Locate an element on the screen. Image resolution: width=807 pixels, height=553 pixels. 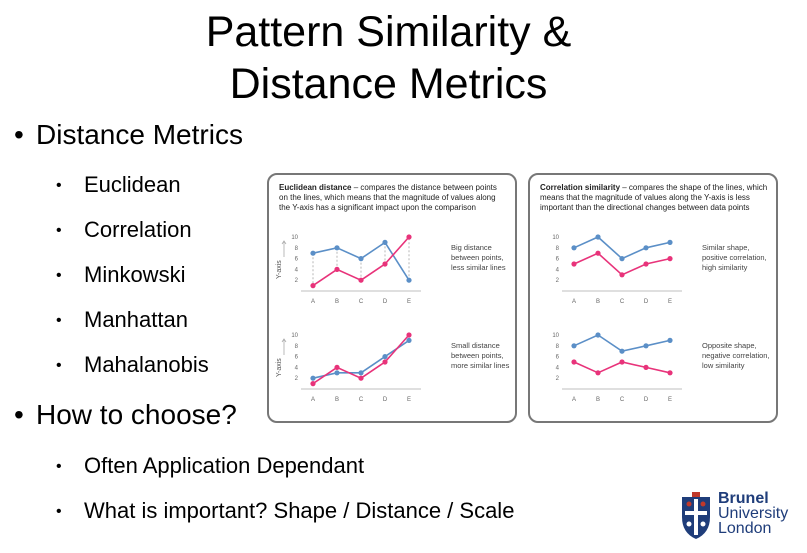
bullet-text: Often Application Dependant is located at coordinates (224, 465).